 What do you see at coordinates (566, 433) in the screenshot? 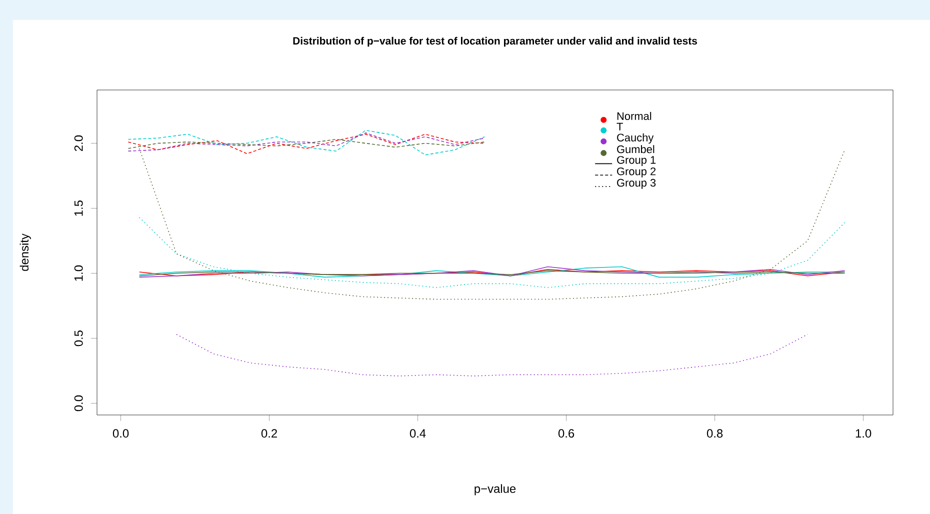
I see `x-tick-label: 0.6` at bounding box center [566, 433].